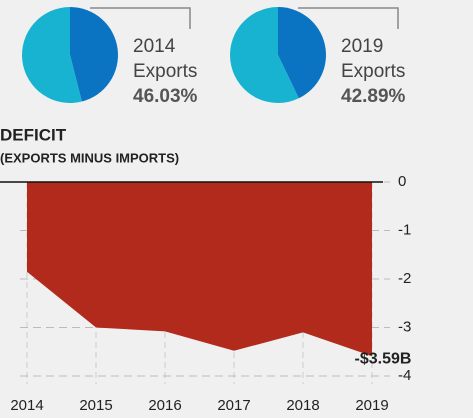  Describe the element at coordinates (165, 96) in the screenshot. I see `pie-value: 46.03%` at that location.